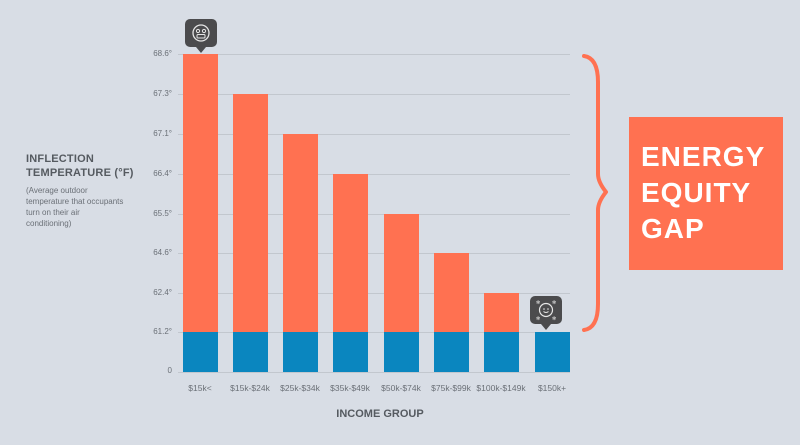  Describe the element at coordinates (250, 388) in the screenshot. I see `x-tick: $15k-$24k` at that location.